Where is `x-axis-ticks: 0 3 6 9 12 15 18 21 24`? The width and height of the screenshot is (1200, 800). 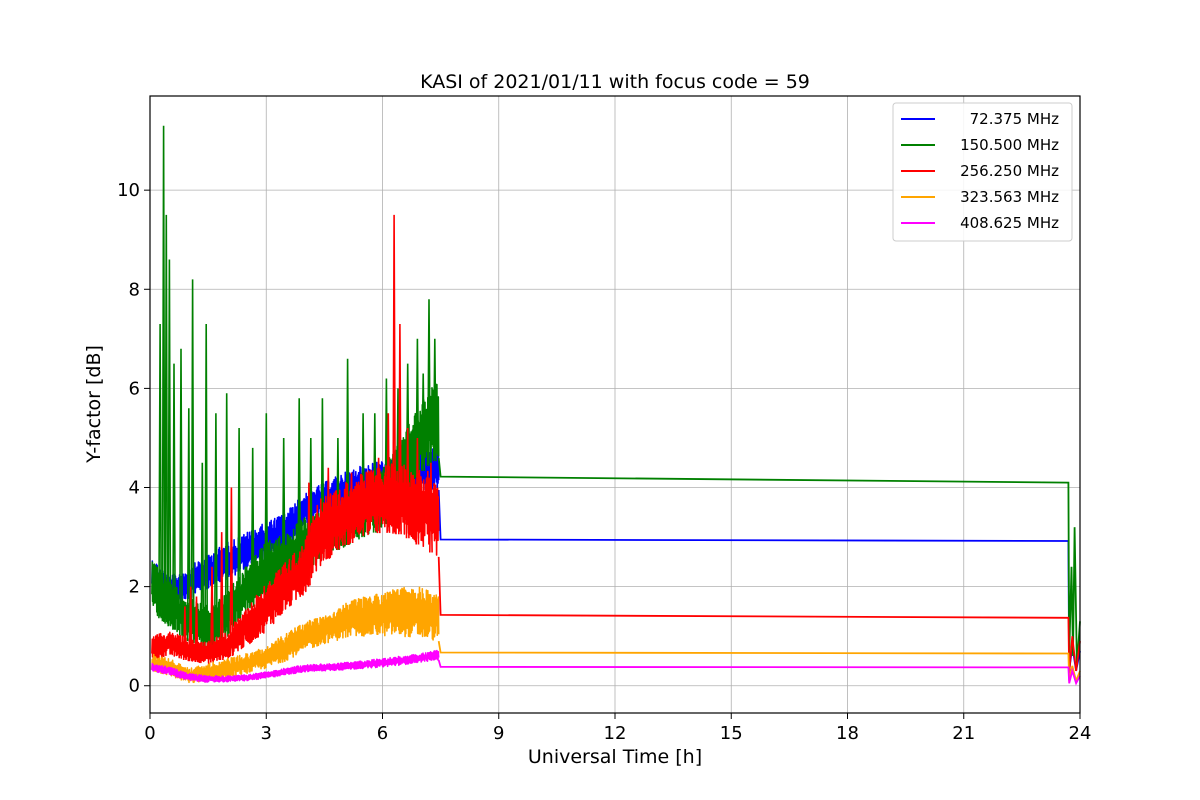
x-axis-ticks: 0 3 6 9 12 15 18 21 24 is located at coordinates (617, 728).